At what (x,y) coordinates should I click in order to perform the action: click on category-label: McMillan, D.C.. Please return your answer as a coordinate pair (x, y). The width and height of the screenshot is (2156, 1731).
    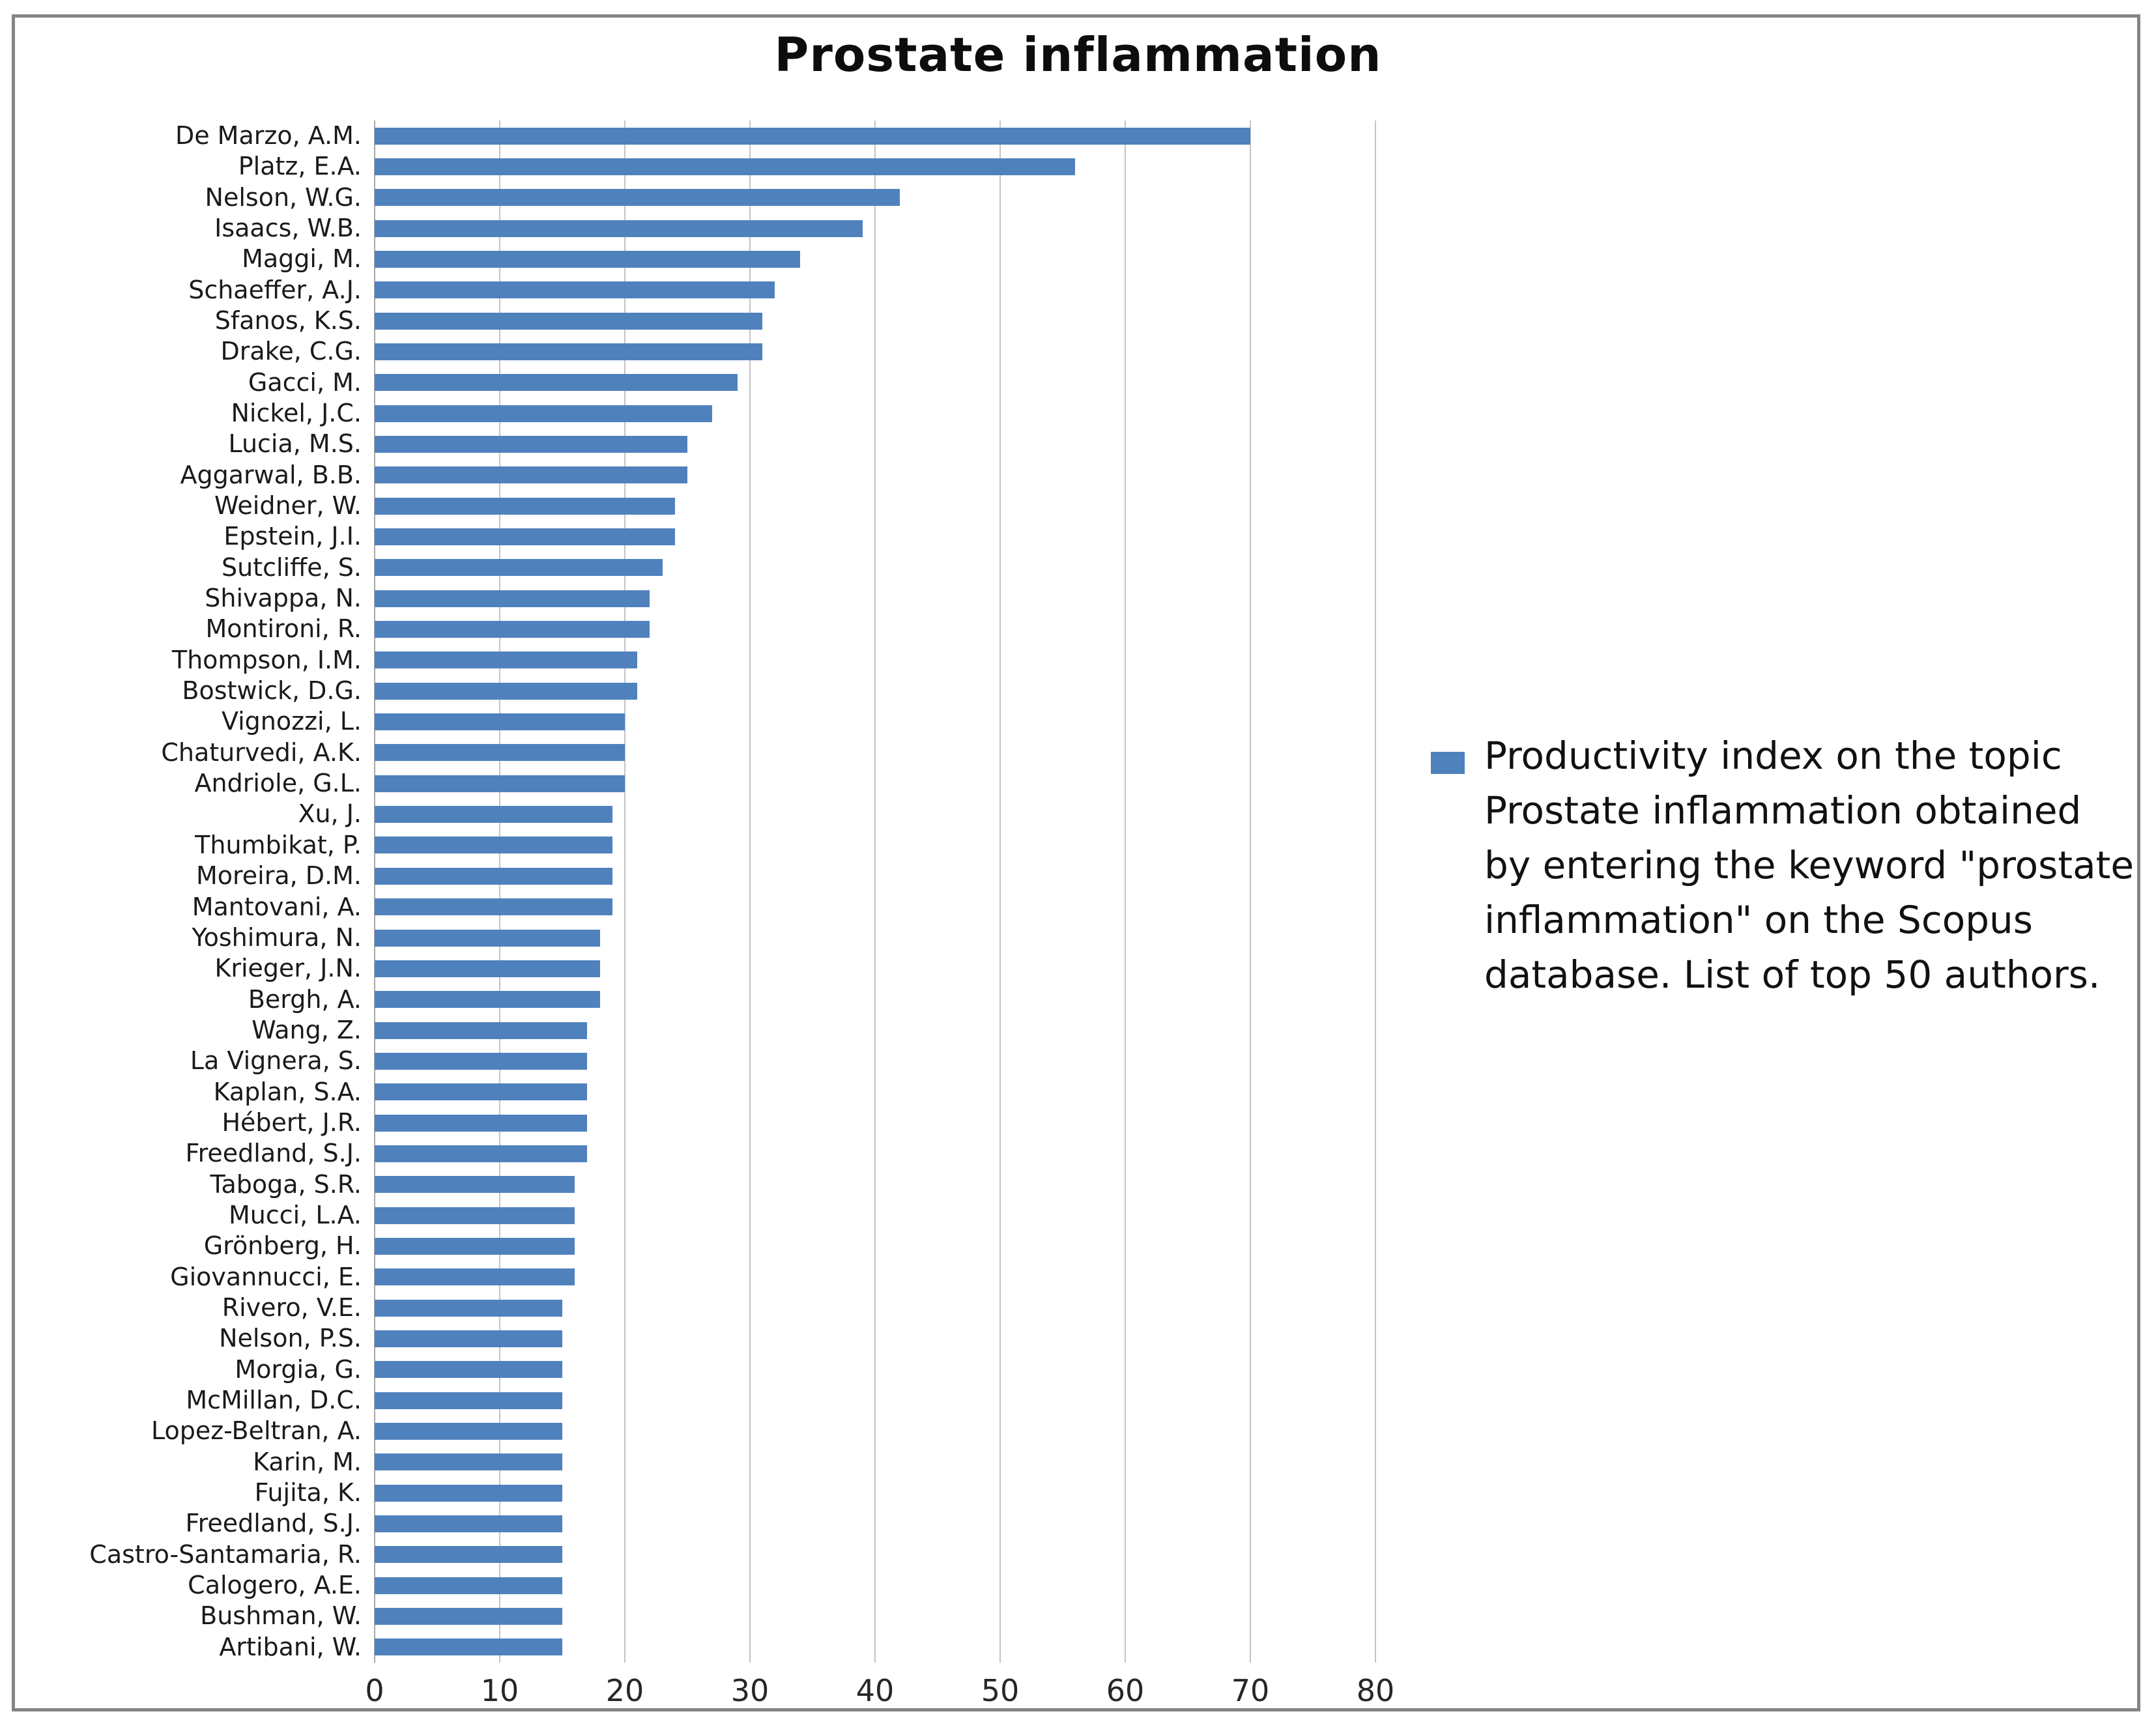
    Looking at the image, I should click on (274, 1399).